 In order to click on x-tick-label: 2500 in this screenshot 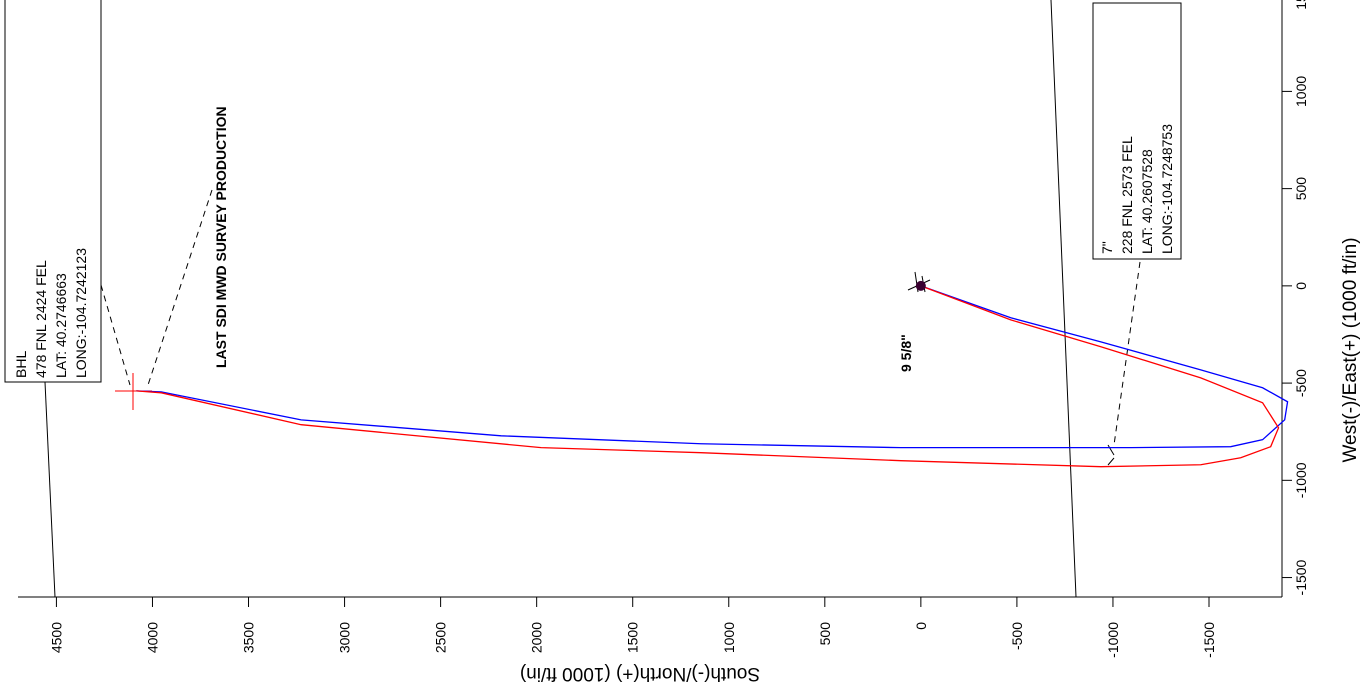, I will do `click(441, 637)`.